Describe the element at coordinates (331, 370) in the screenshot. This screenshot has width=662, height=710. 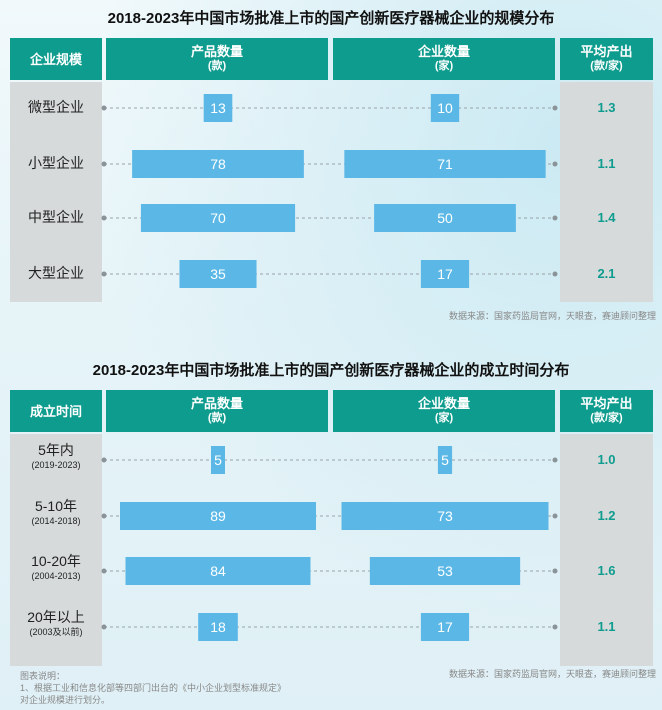
I see `chart-title: 2018-2023年中国市场批准上市的国产创新医疗器械企业的成立时间分布` at that location.